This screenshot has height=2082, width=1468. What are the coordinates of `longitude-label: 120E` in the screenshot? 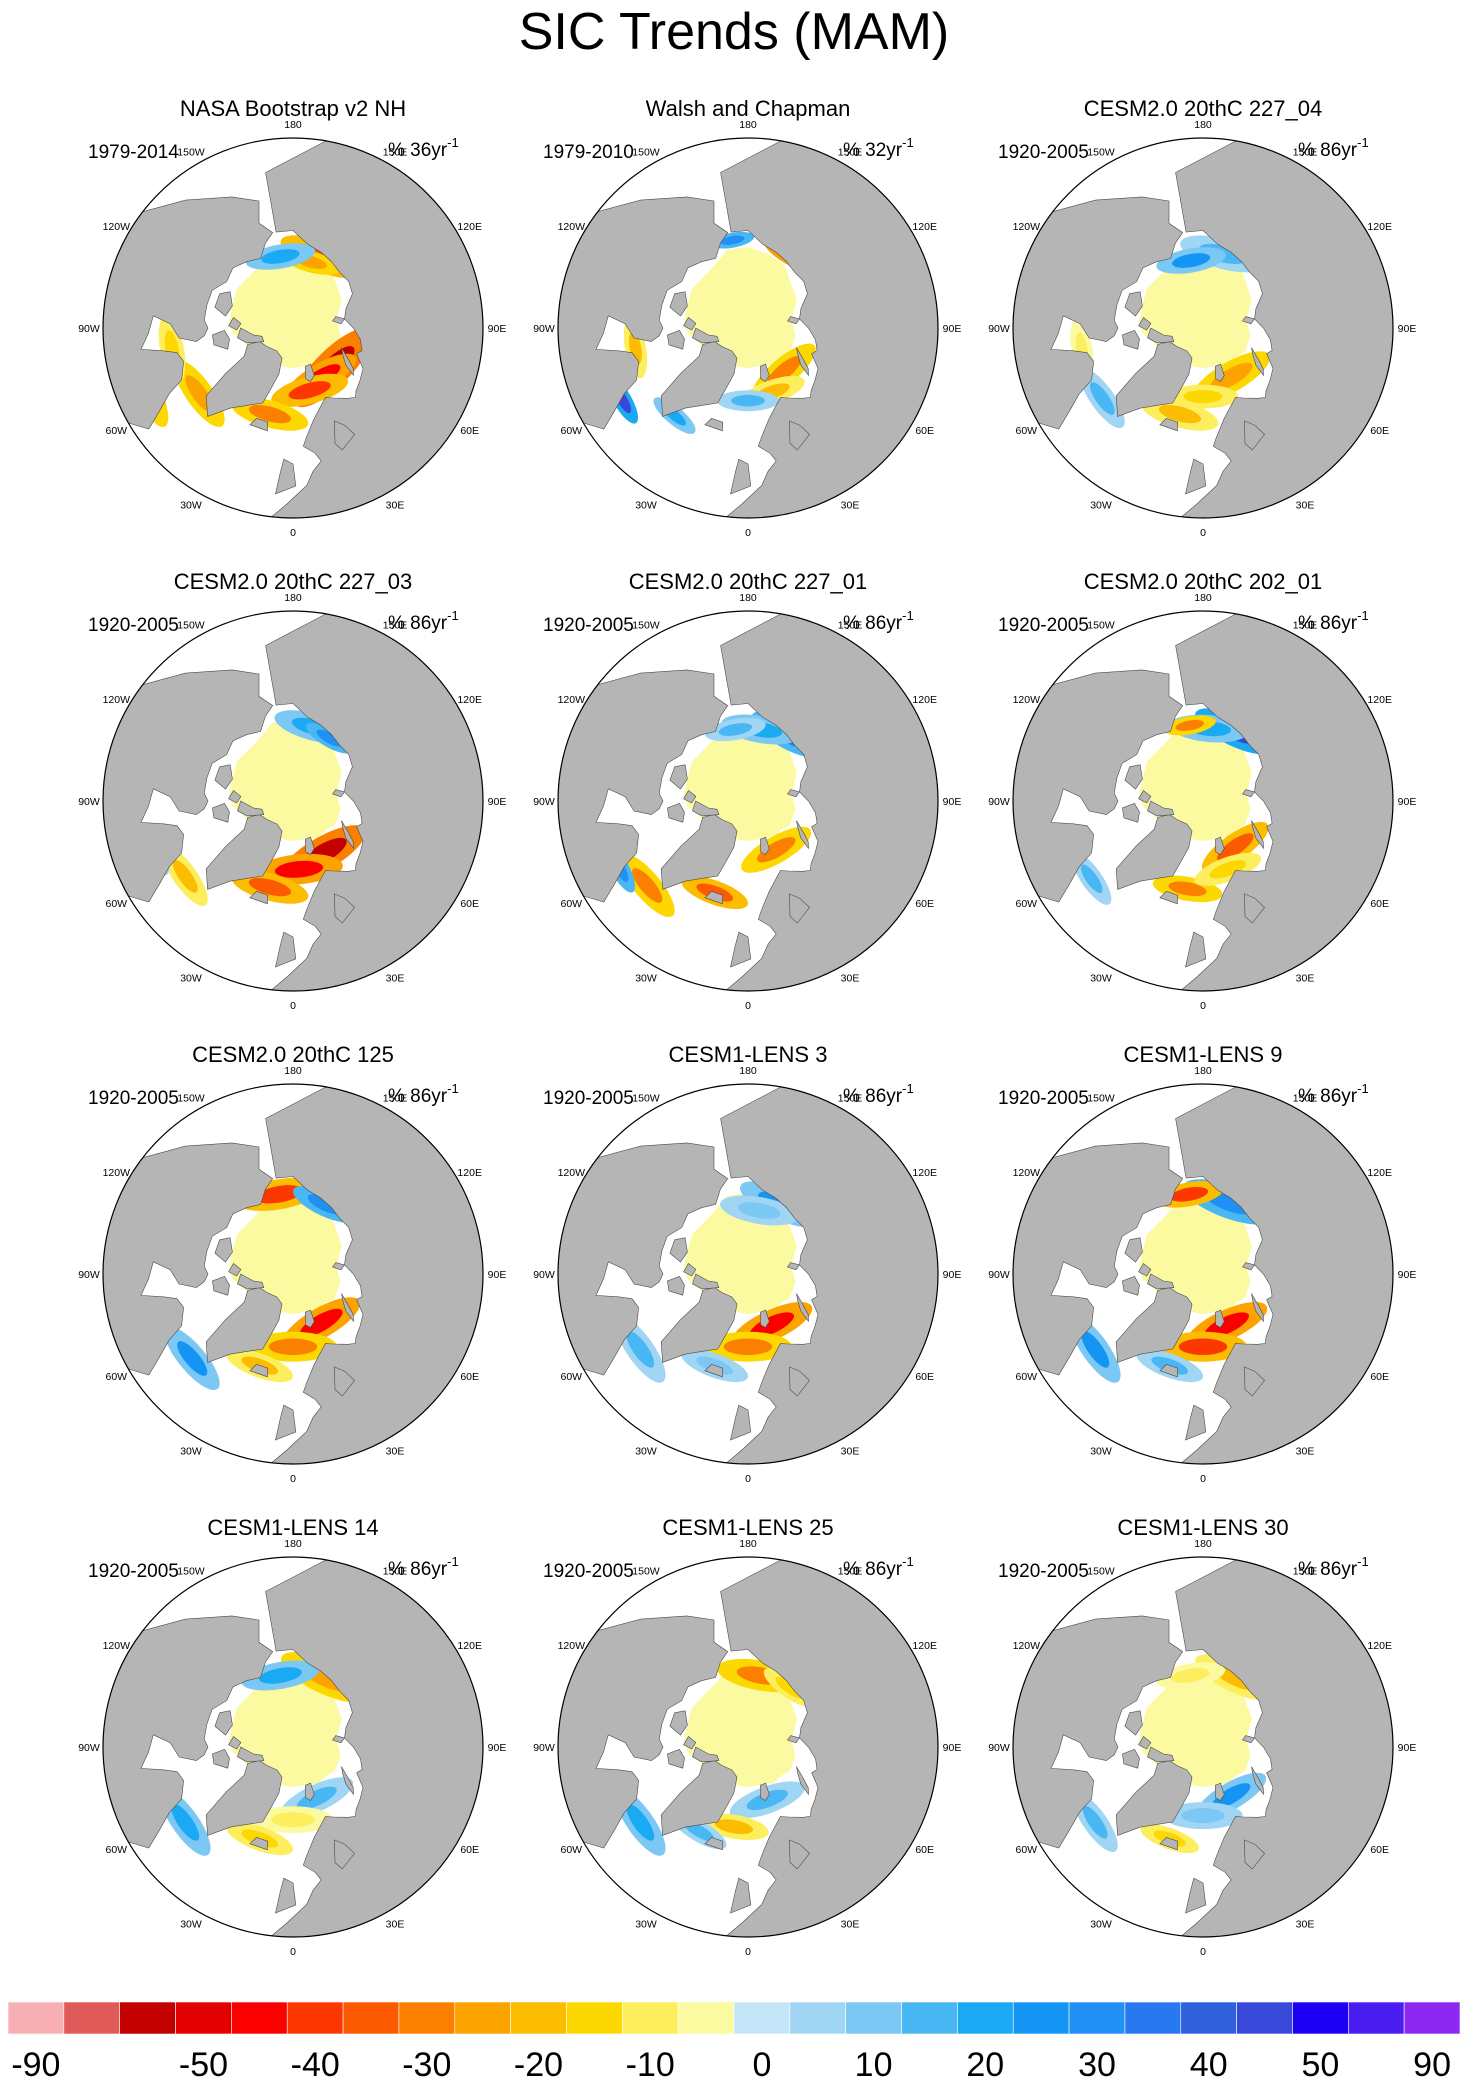 It's located at (469, 1173).